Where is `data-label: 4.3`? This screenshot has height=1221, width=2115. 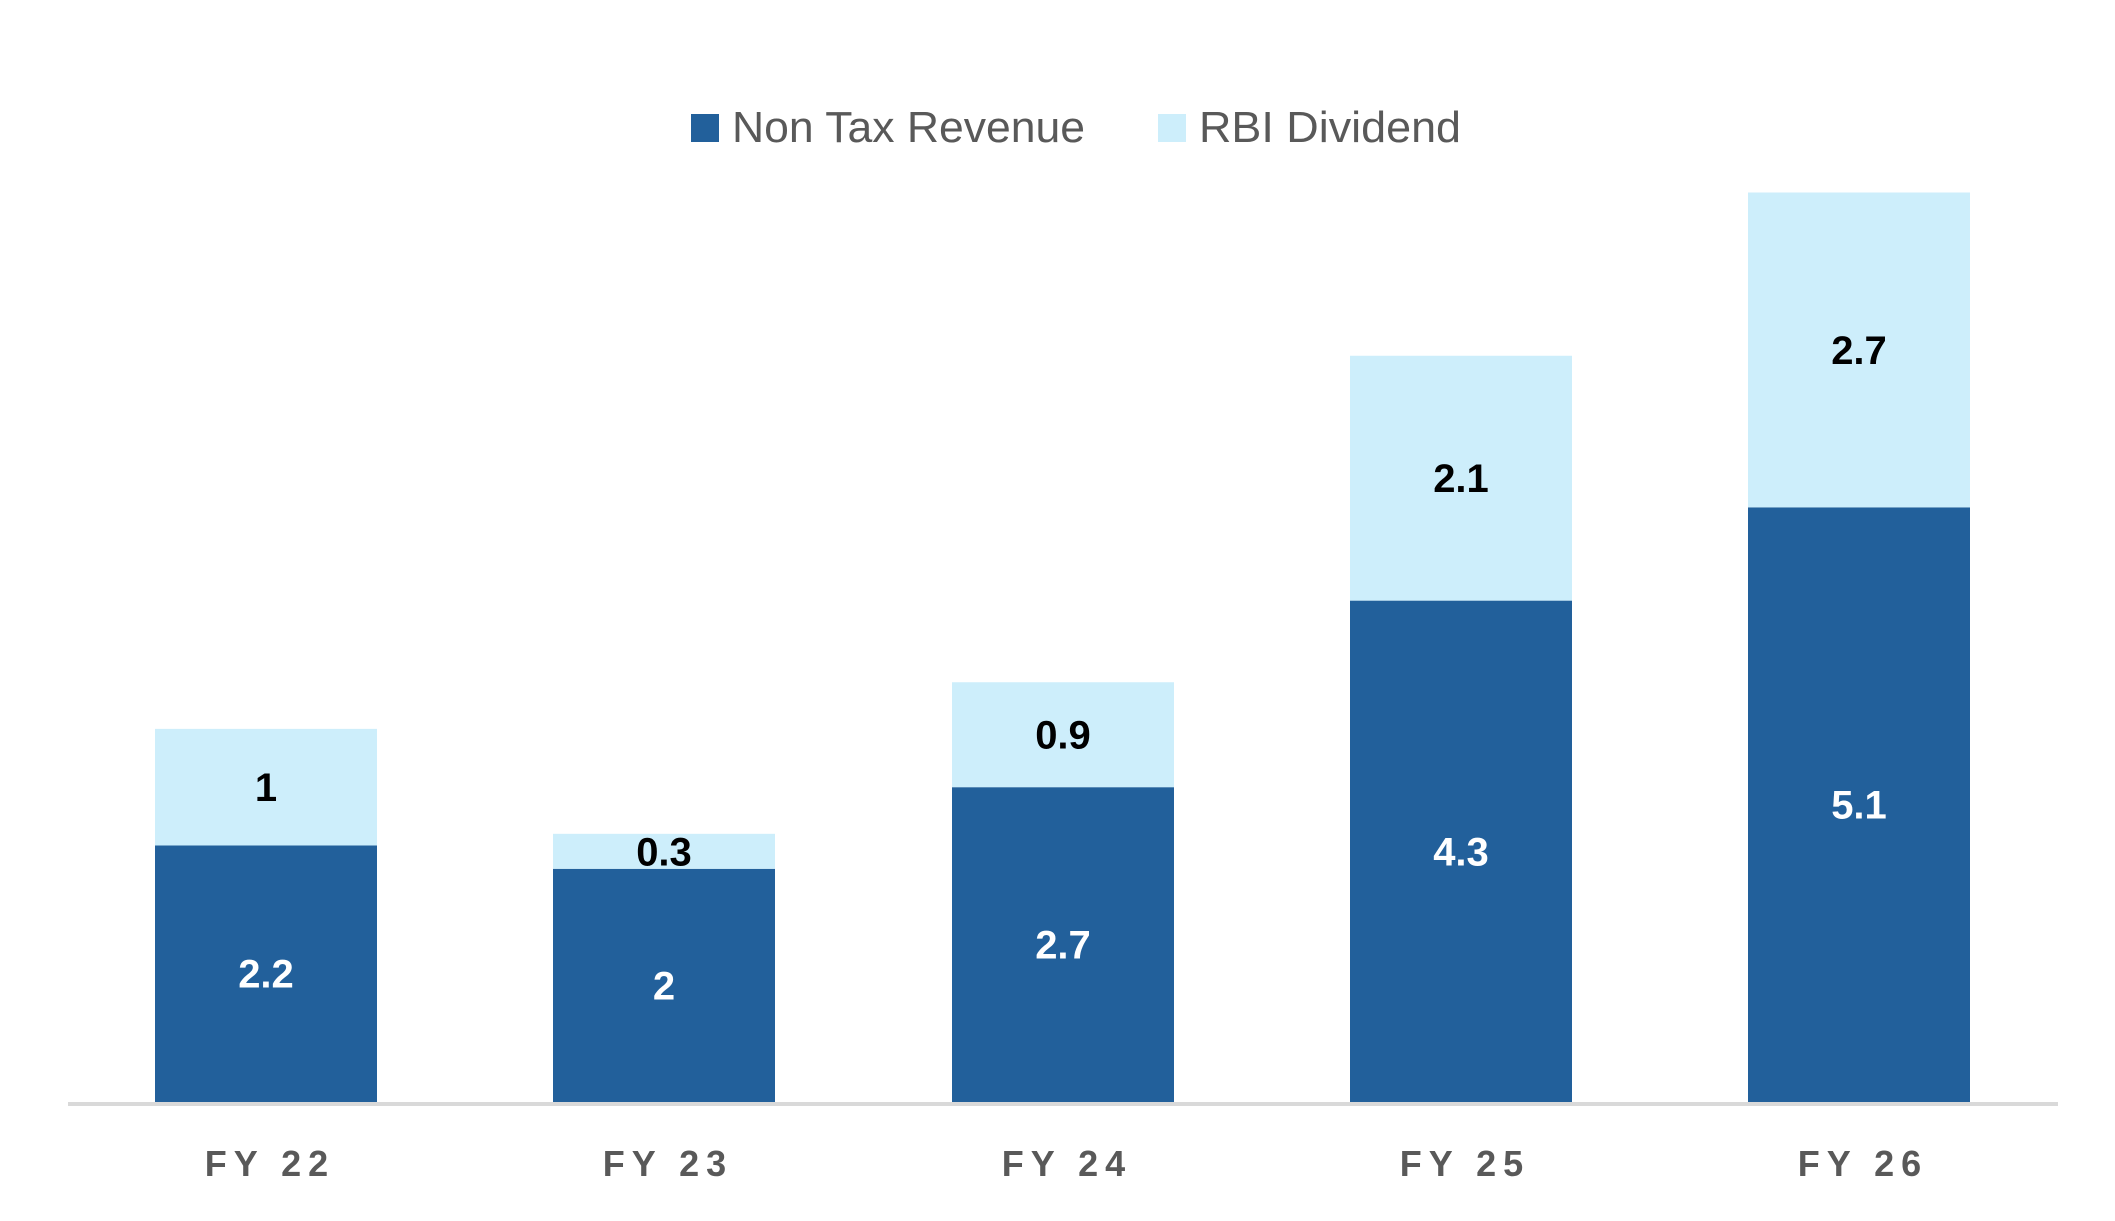
data-label: 4.3 is located at coordinates (1461, 852).